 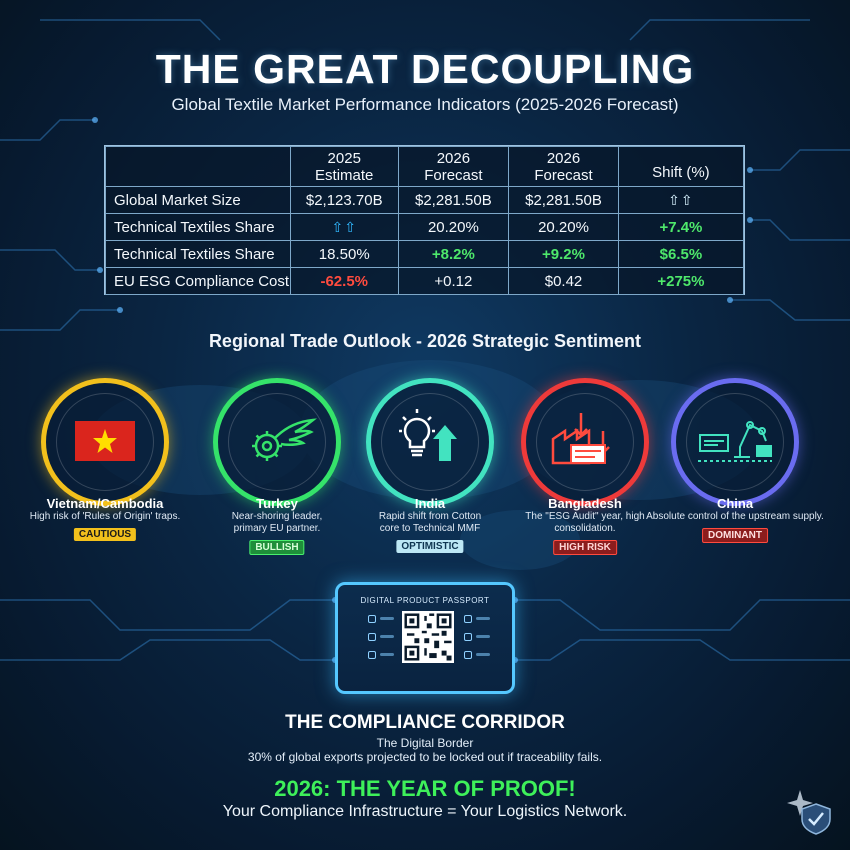 I want to click on winged-gear-icon, so click(x=284, y=439).